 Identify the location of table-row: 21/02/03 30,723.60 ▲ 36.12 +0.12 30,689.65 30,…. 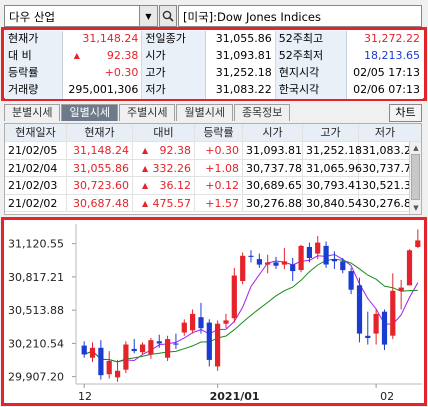
(213, 186).